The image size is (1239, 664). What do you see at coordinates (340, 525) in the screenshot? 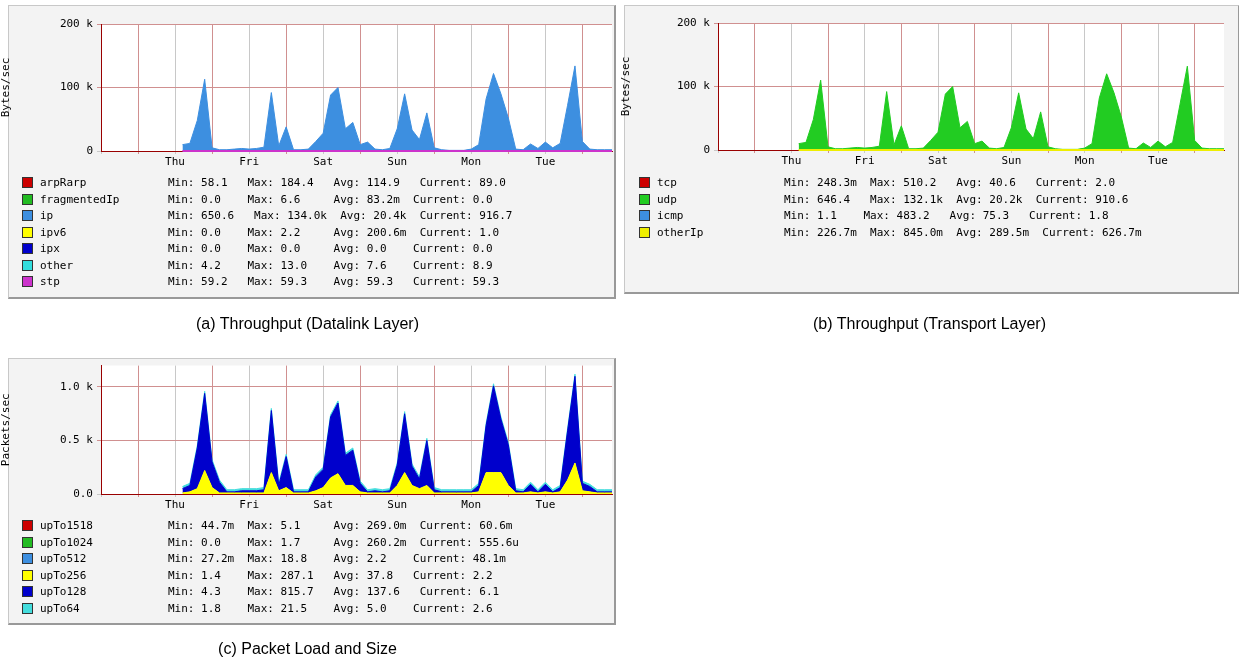
I see `text: Min: 44.7m Max: 5.1 Avg: 269.0m Current: 60.6m` at bounding box center [340, 525].